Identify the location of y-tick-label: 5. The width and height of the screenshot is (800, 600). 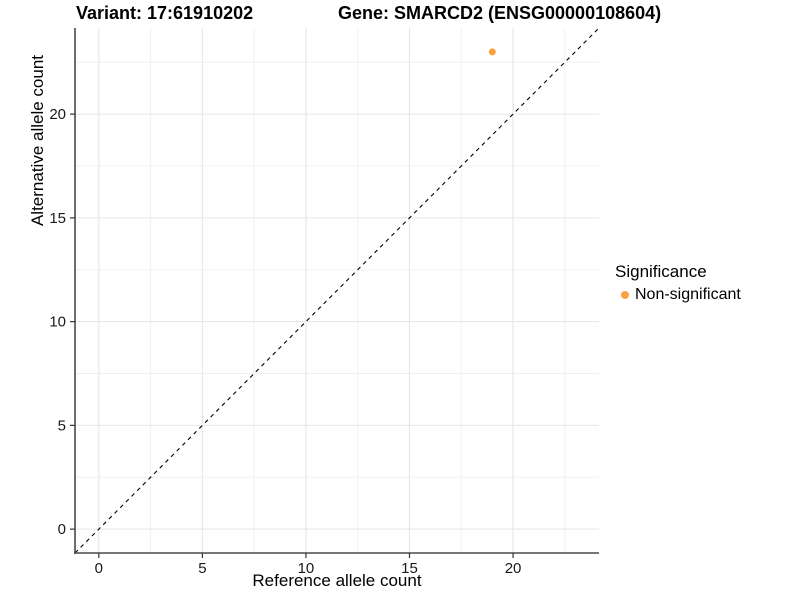
(62, 425).